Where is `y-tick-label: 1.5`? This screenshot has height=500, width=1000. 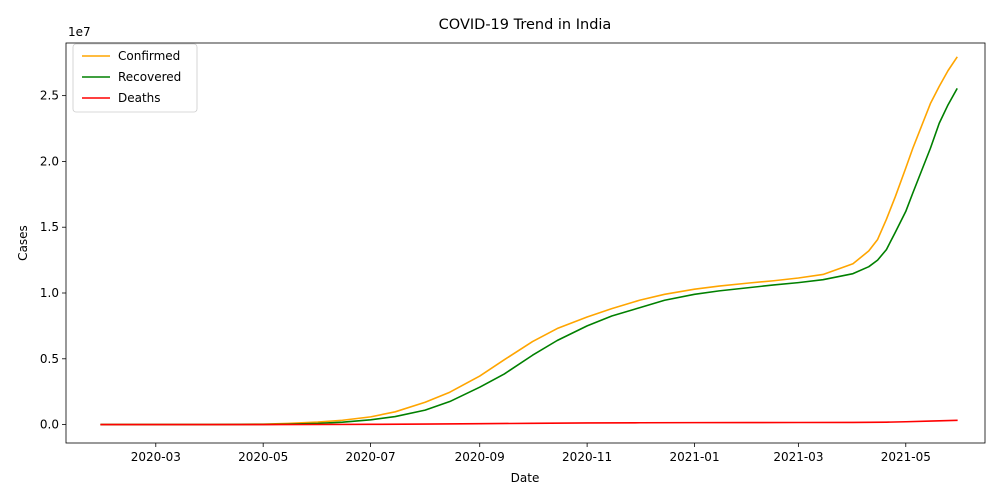 y-tick-label: 1.5 is located at coordinates (49, 227).